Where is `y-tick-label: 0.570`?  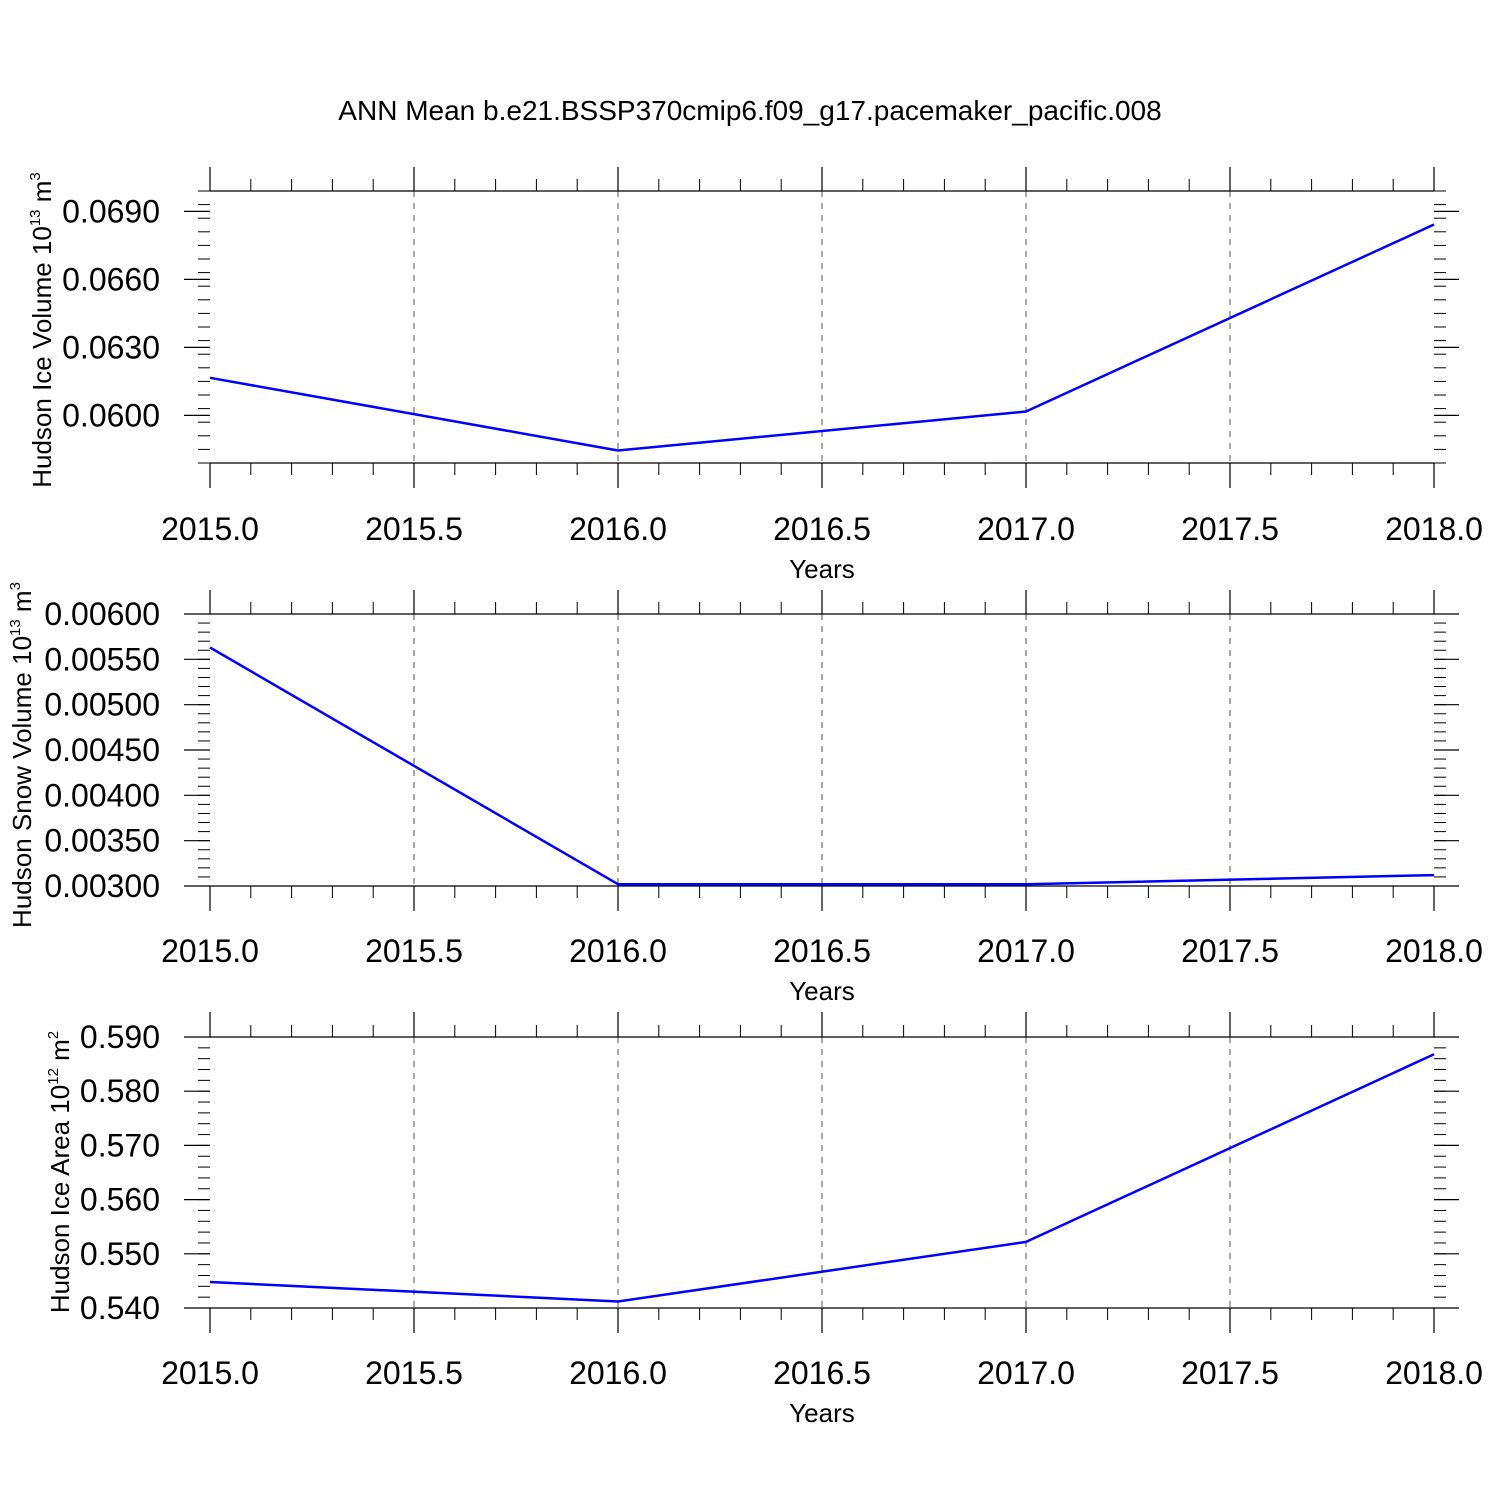
y-tick-label: 0.570 is located at coordinates (120, 1145).